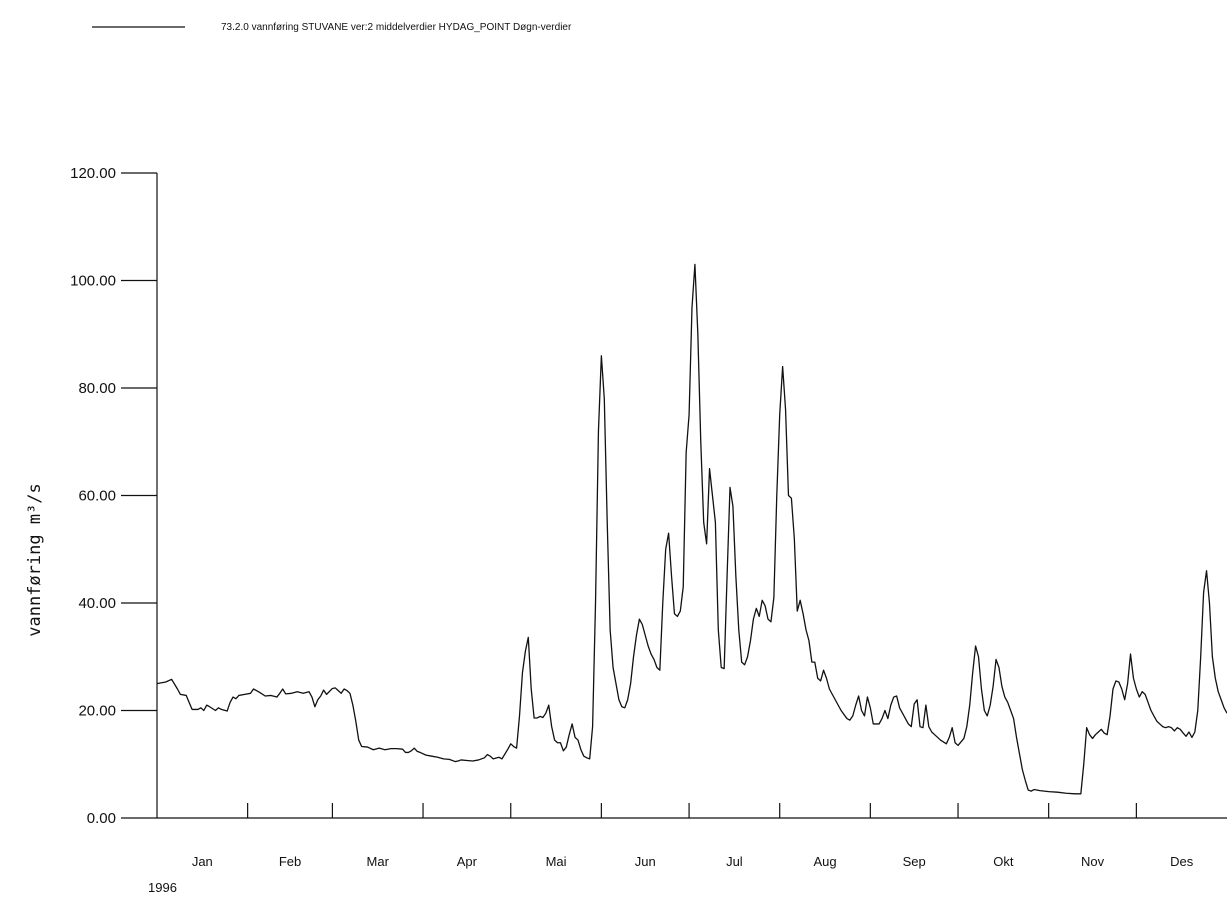  Describe the element at coordinates (467, 861) in the screenshot. I see `month-label: Apr` at that location.